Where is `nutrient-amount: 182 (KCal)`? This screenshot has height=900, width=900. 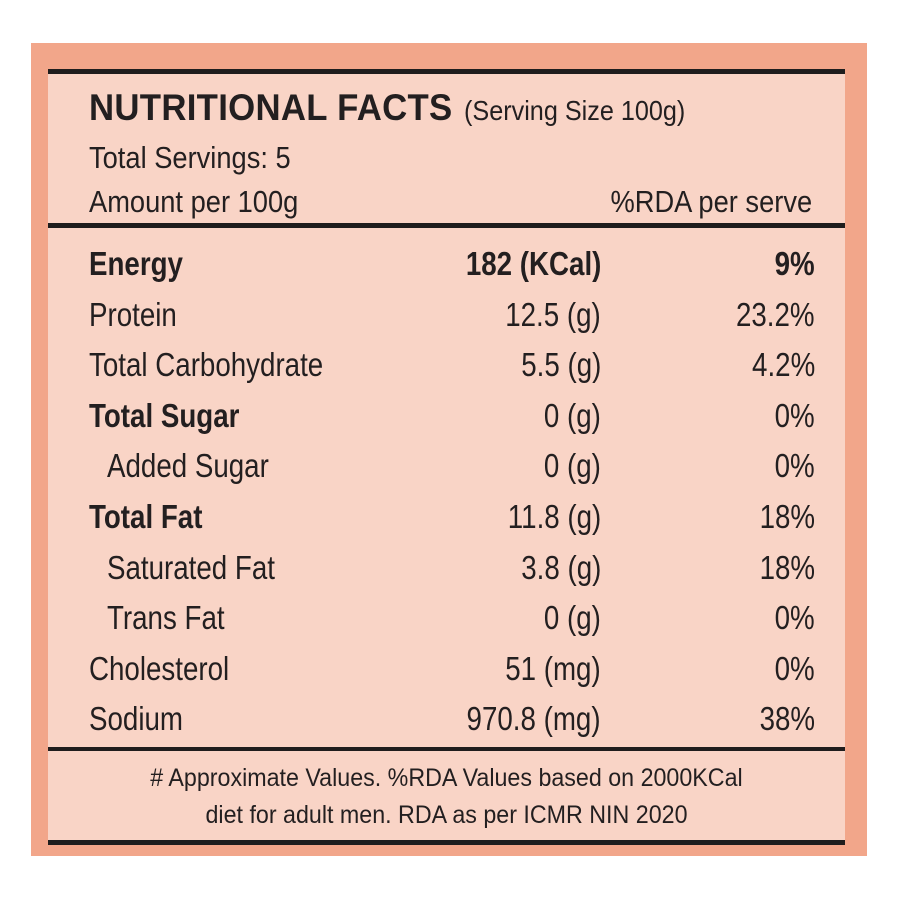 nutrient-amount: 182 (KCal) is located at coordinates (533, 263).